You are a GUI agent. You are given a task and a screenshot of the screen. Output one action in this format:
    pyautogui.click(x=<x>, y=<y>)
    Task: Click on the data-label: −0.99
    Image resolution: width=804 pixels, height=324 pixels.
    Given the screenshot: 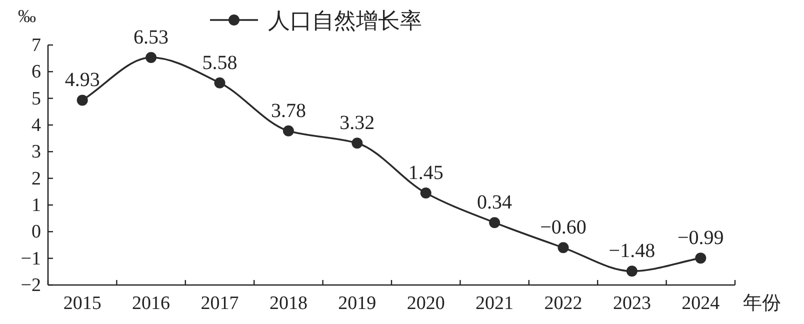 What is the action you would take?
    pyautogui.click(x=701, y=238)
    